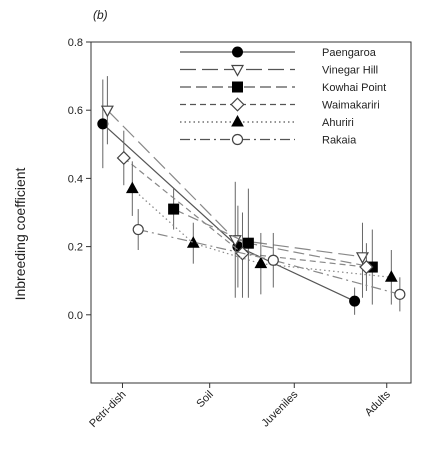 This screenshot has height=451, width=421. I want to click on x-axis: Petri-dish Soil Juveniles Adults, so click(240, 406).